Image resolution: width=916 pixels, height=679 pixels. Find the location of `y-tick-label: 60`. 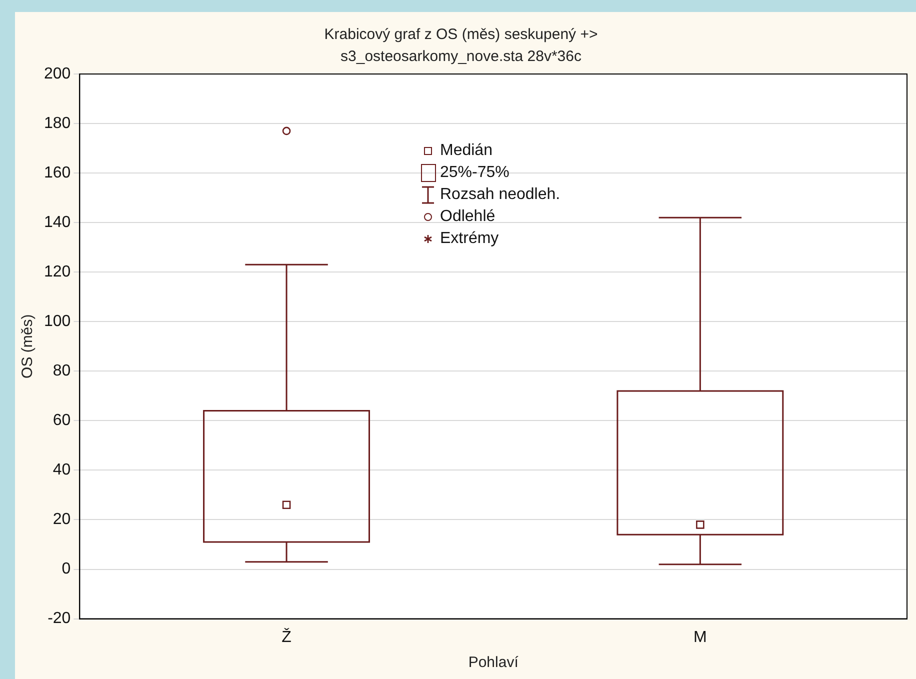

y-tick-label: 60 is located at coordinates (61, 421).